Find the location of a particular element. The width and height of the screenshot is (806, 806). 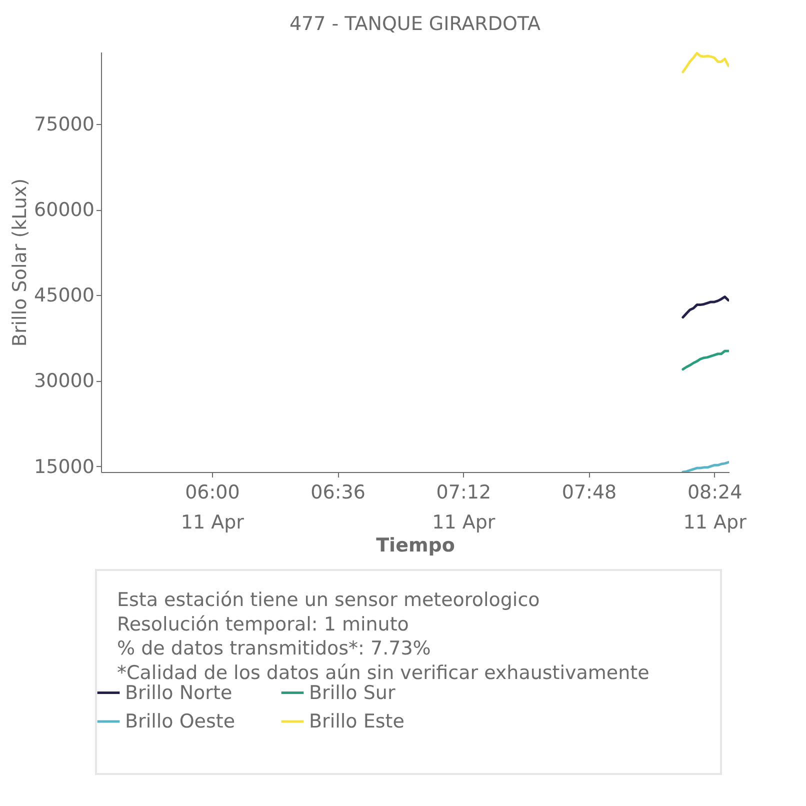

x-tick-label: 07:48 is located at coordinates (589, 493).